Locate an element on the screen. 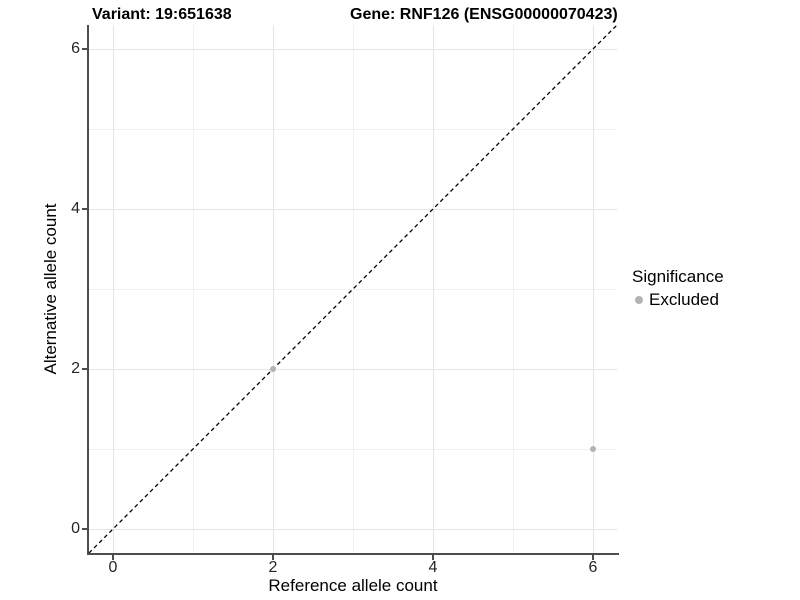 Image resolution: width=800 pixels, height=600 pixels. excluded-point-icon is located at coordinates (639, 300).